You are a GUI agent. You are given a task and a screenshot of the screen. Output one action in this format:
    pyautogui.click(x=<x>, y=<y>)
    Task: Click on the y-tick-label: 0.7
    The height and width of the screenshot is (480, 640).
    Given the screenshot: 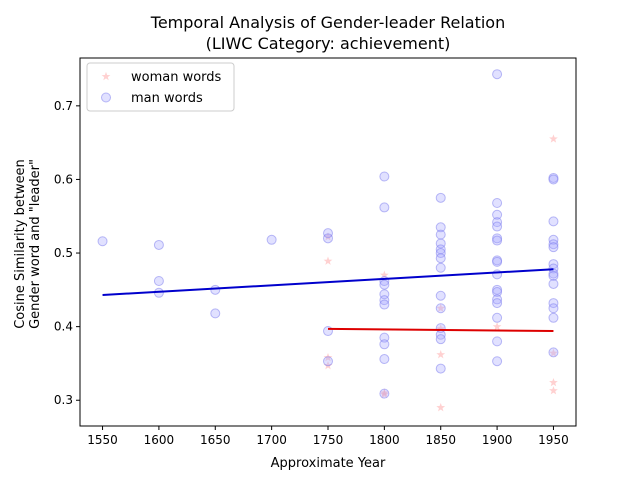 What is the action you would take?
    pyautogui.click(x=63, y=106)
    